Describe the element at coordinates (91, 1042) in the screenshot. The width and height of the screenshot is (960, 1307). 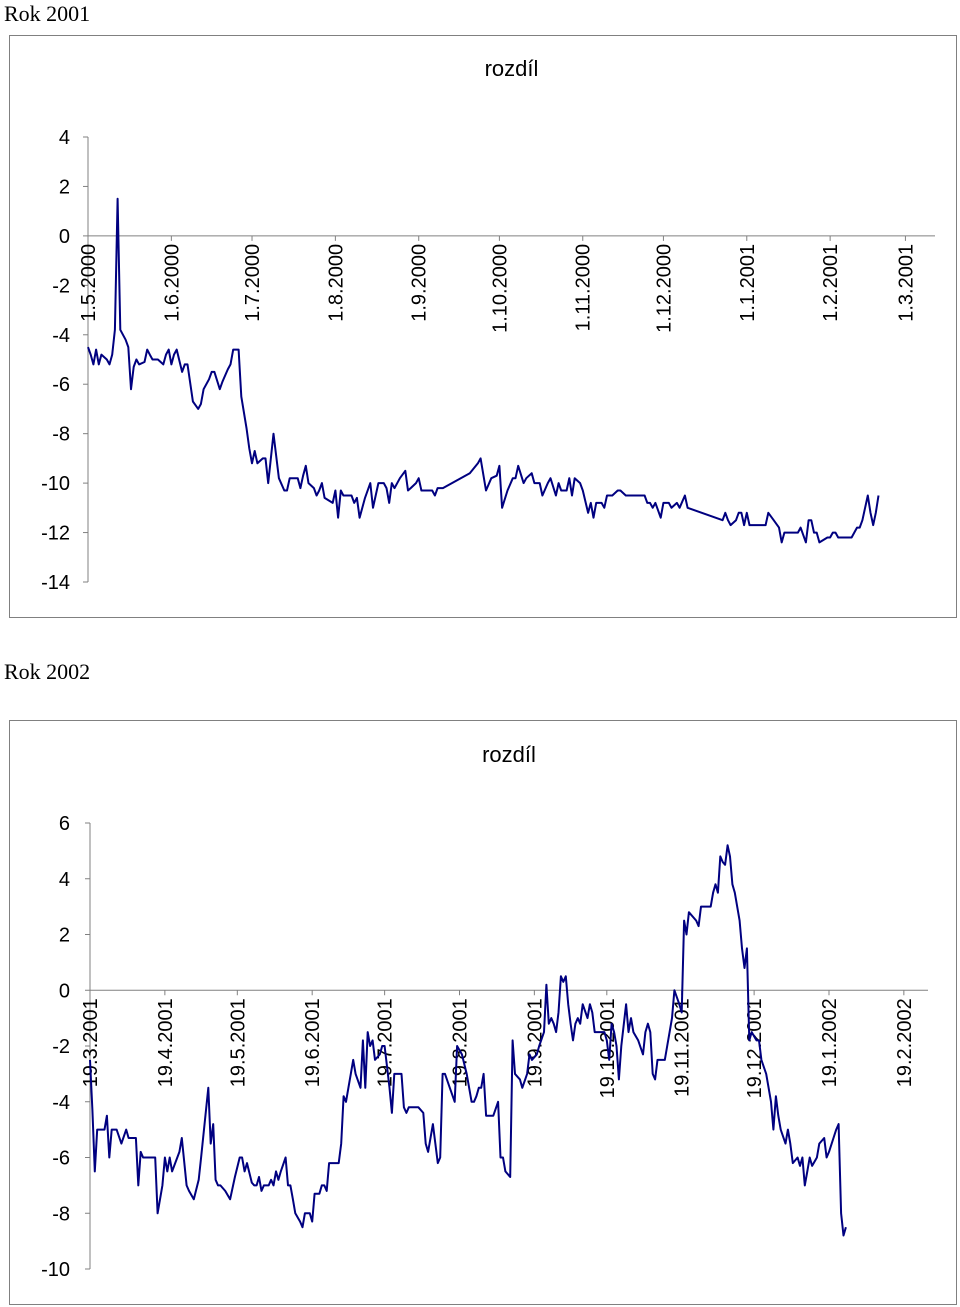
I see `chart-2002-x-tick-label: 19.3.2001` at that location.